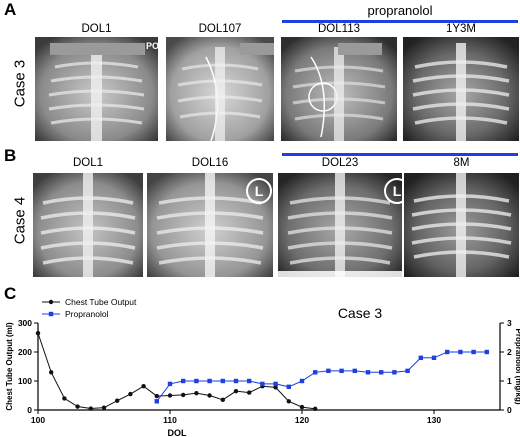 The height and width of the screenshot is (437, 520). I want to click on panel-letter-c: C, so click(10, 293).